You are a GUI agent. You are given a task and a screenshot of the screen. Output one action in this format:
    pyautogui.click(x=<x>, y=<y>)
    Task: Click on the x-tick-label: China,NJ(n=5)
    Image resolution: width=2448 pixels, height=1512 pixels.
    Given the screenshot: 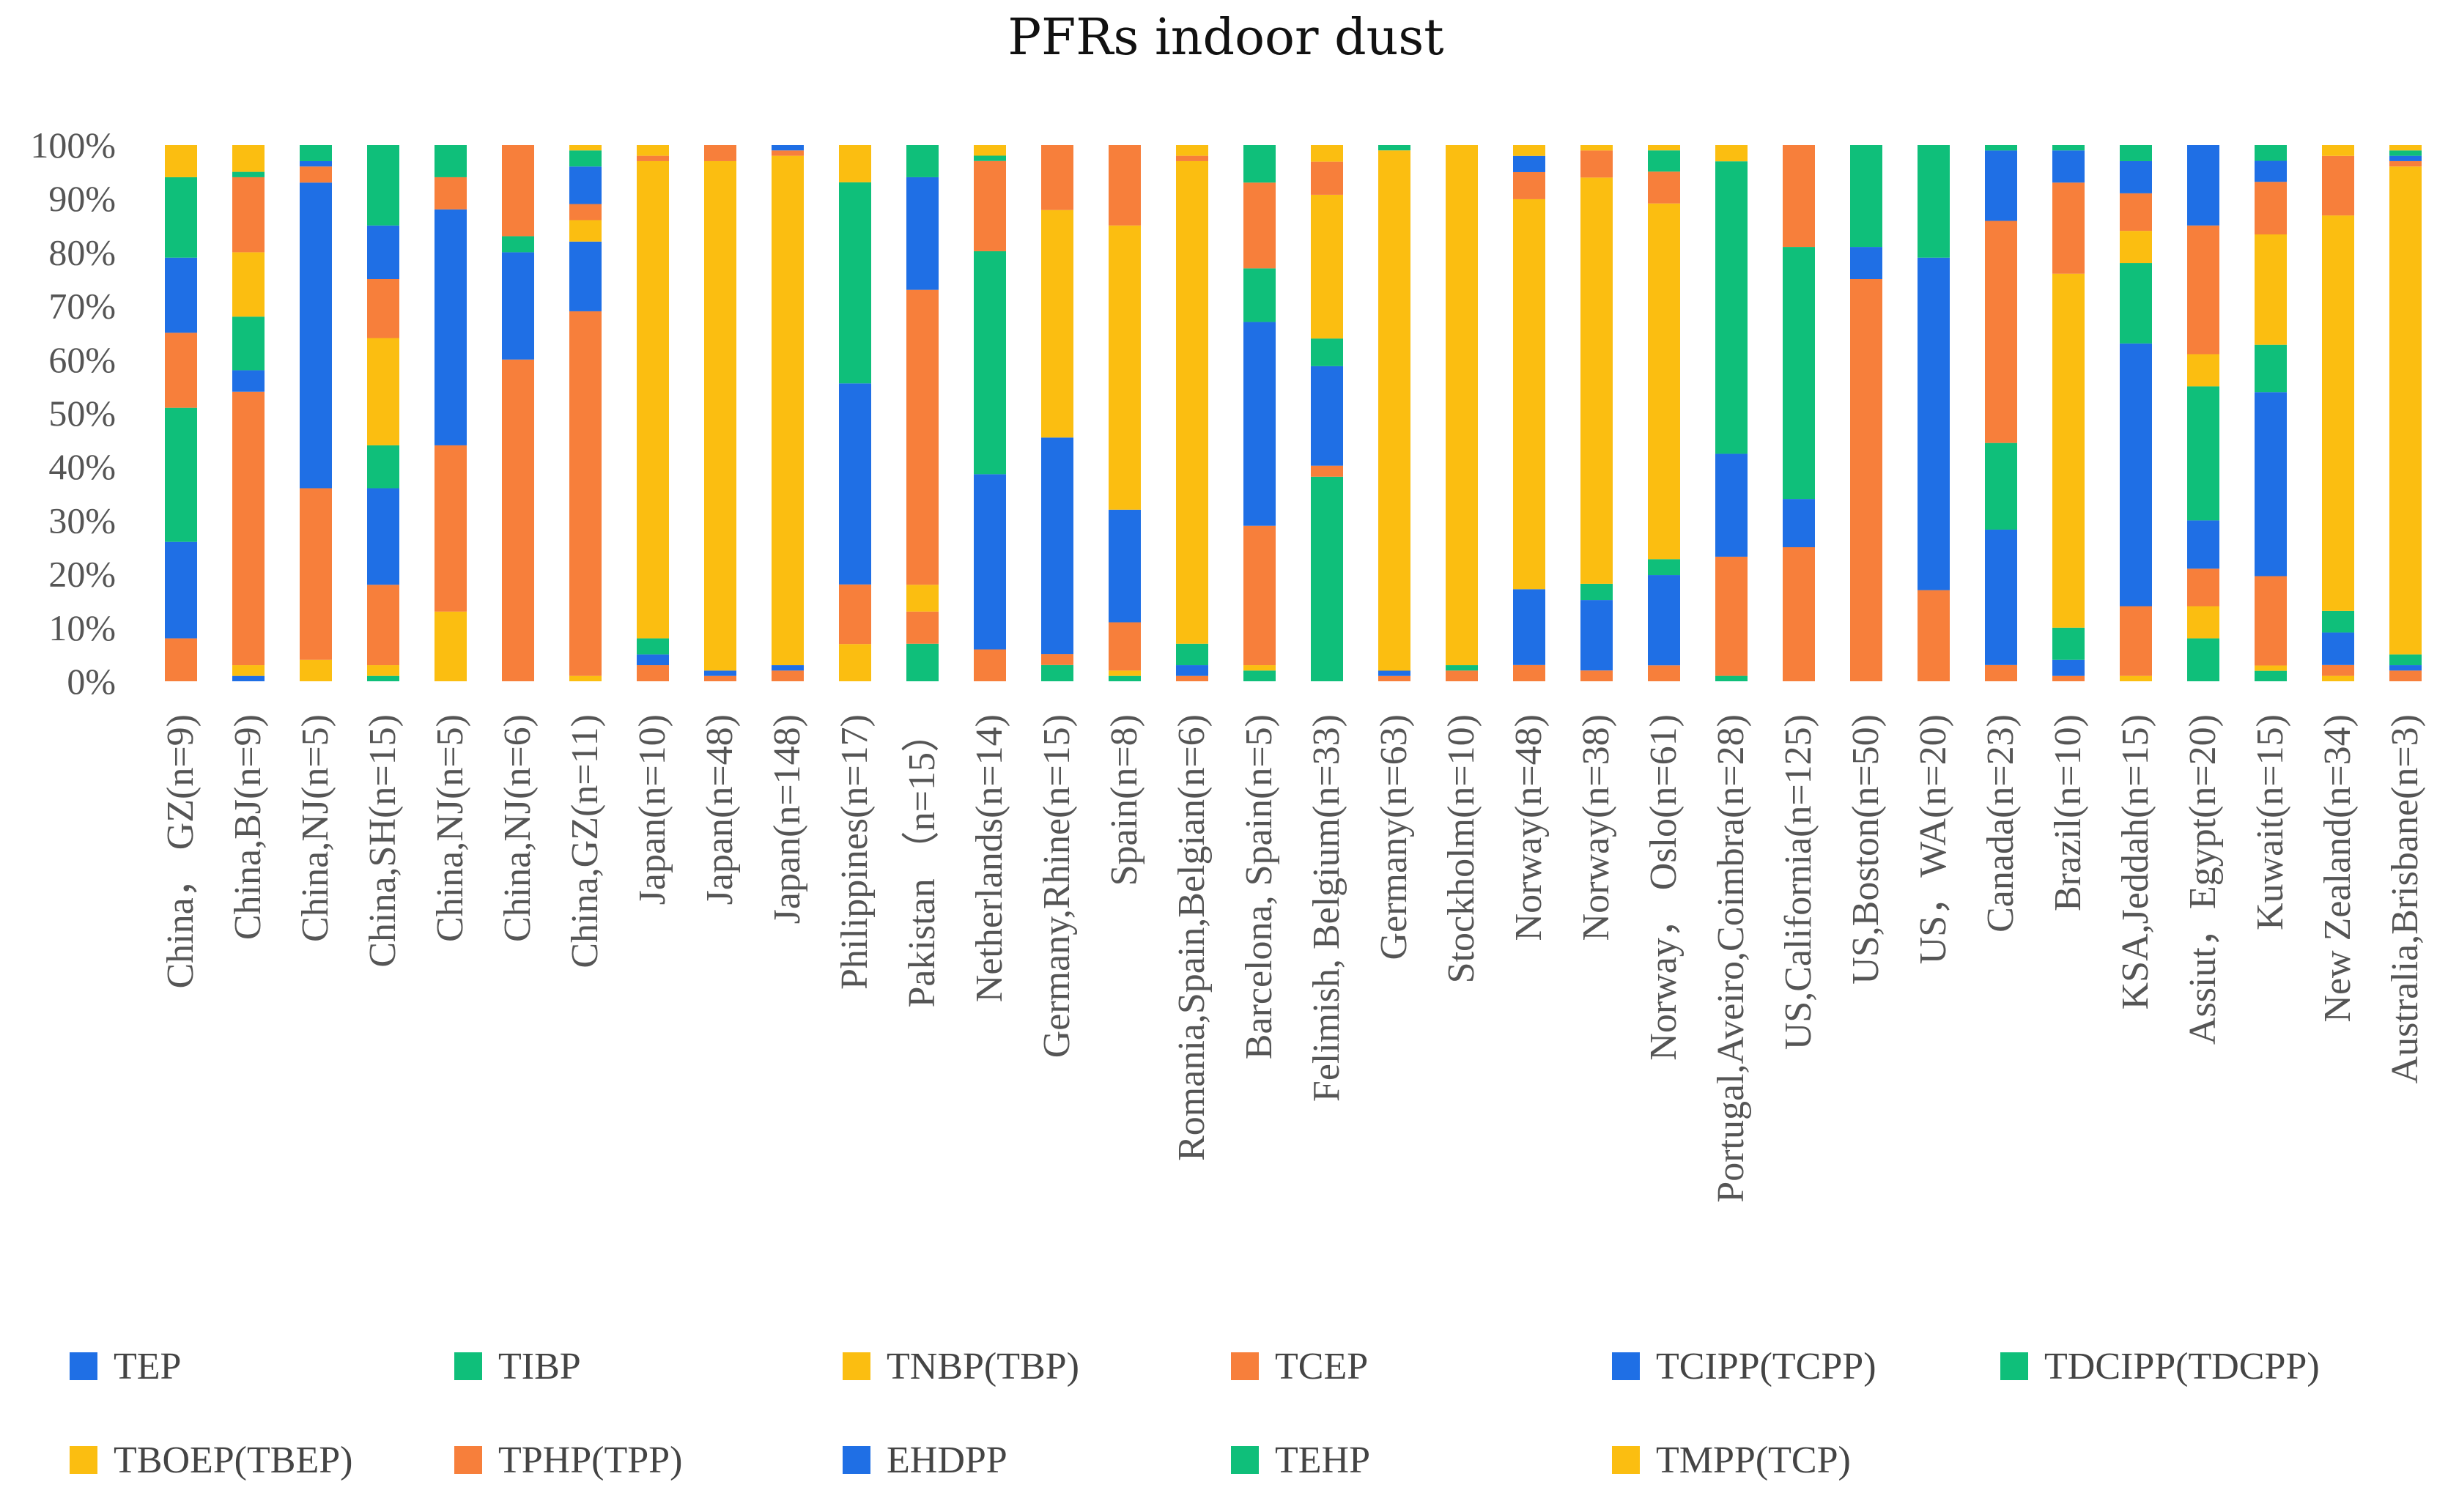 What is the action you would take?
    pyautogui.click(x=450, y=828)
    